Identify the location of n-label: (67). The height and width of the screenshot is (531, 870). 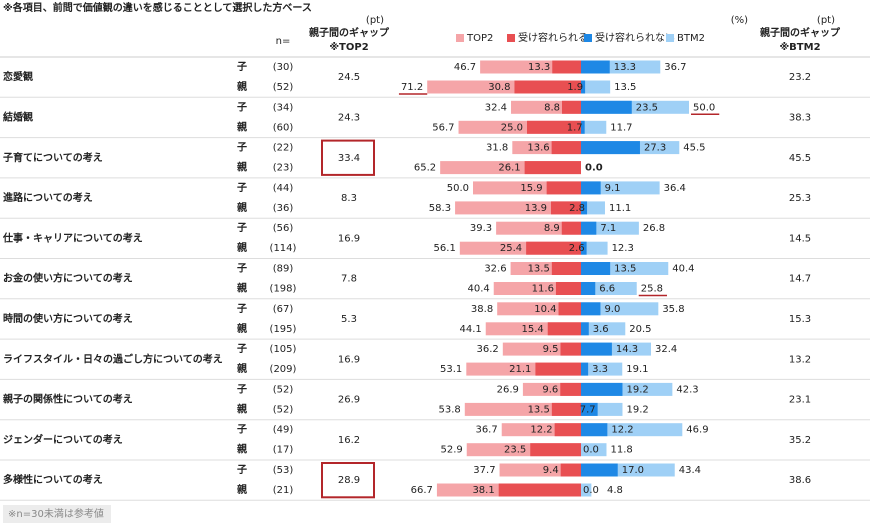
(283, 309).